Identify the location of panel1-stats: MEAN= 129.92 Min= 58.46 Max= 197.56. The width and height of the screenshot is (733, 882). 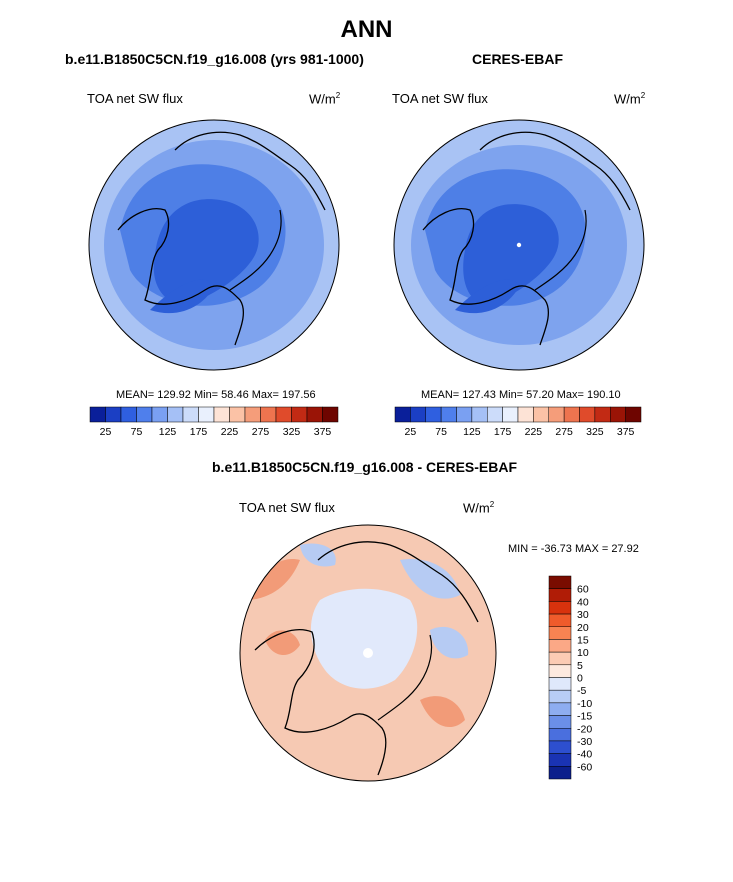
(216, 395).